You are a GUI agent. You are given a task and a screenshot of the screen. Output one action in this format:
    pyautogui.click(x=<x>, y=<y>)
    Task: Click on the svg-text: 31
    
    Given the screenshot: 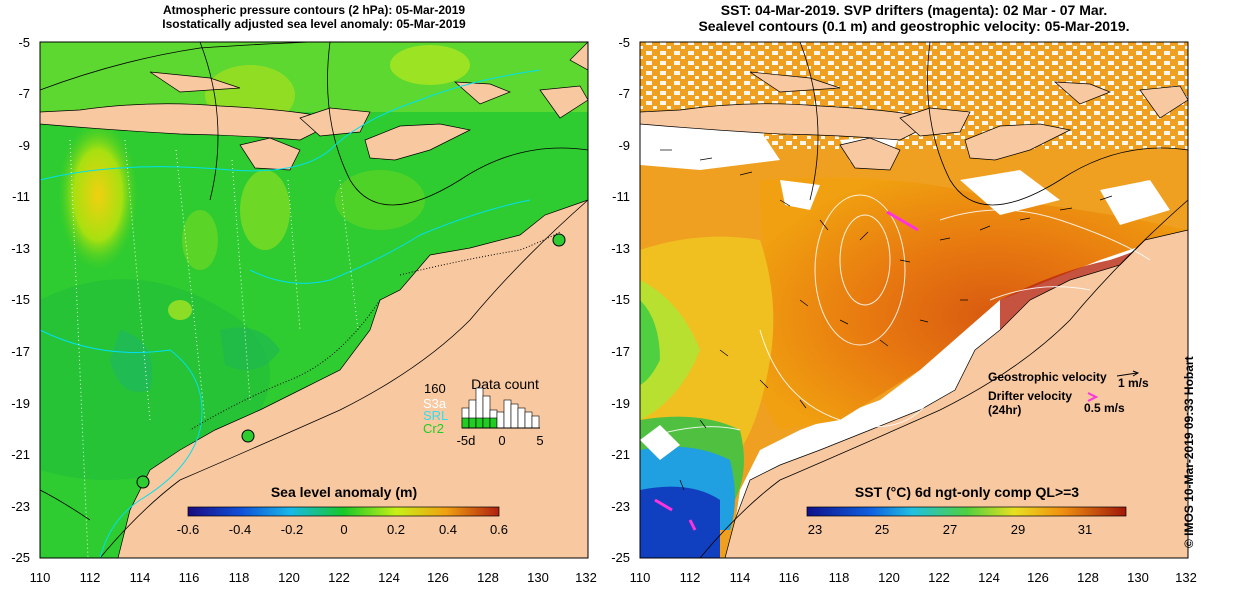 What is the action you would take?
    pyautogui.click(x=1085, y=529)
    